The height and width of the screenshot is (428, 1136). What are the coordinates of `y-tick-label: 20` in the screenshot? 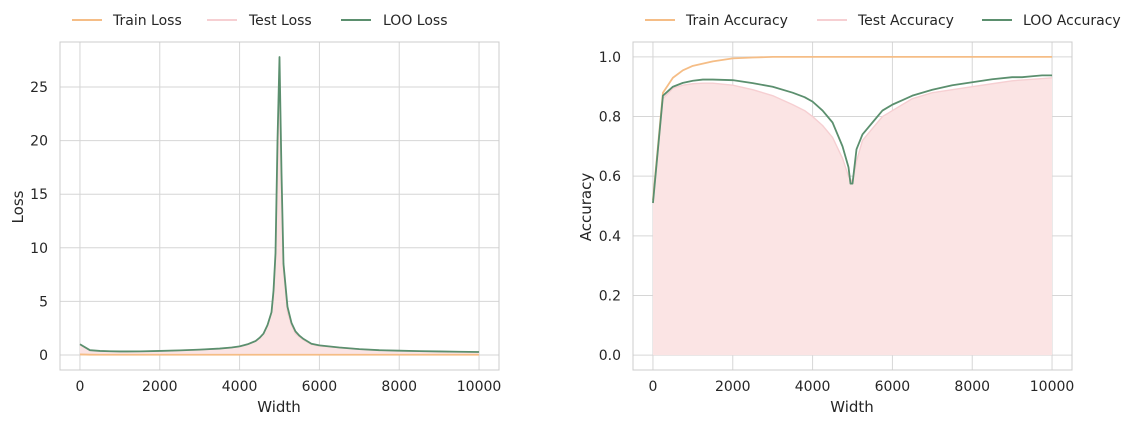 It's located at (39, 142).